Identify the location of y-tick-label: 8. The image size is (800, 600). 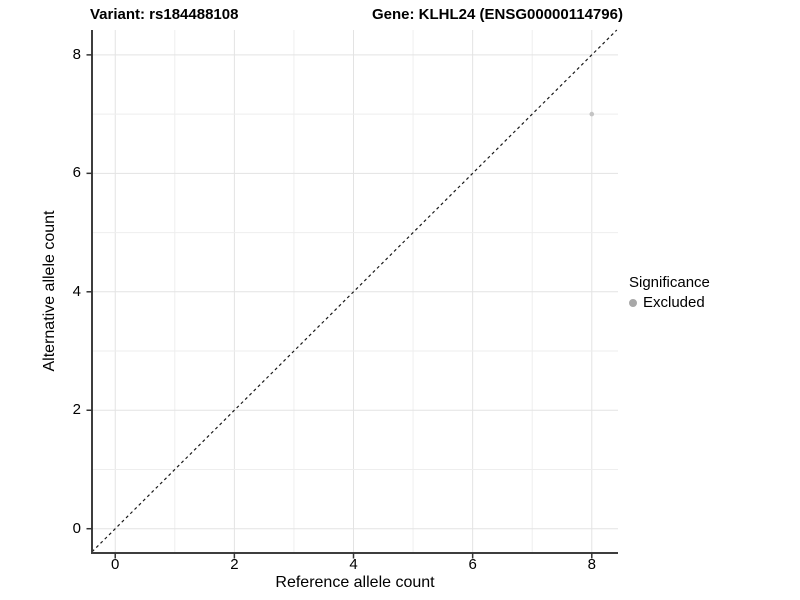
(76, 54).